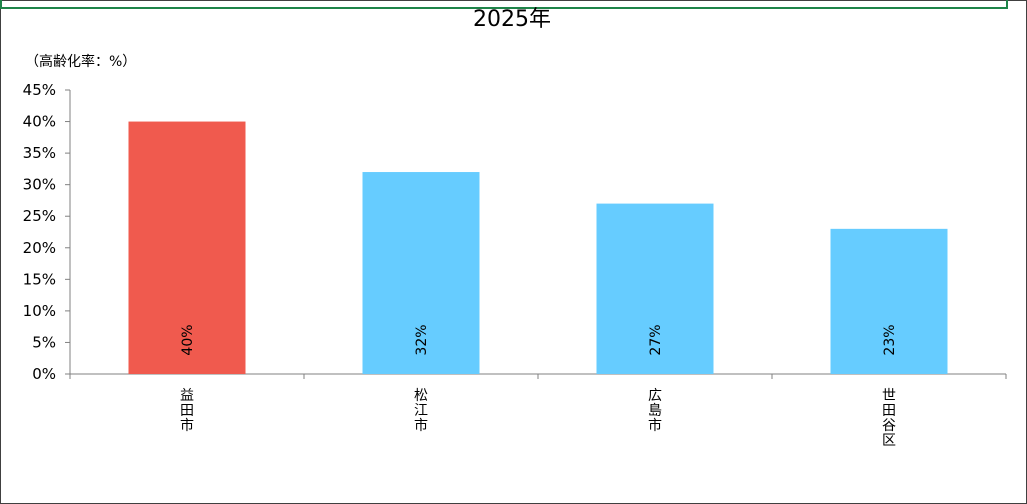 The width and height of the screenshot is (1027, 504). What do you see at coordinates (656, 339) in the screenshot?
I see `value-label: 27%` at bounding box center [656, 339].